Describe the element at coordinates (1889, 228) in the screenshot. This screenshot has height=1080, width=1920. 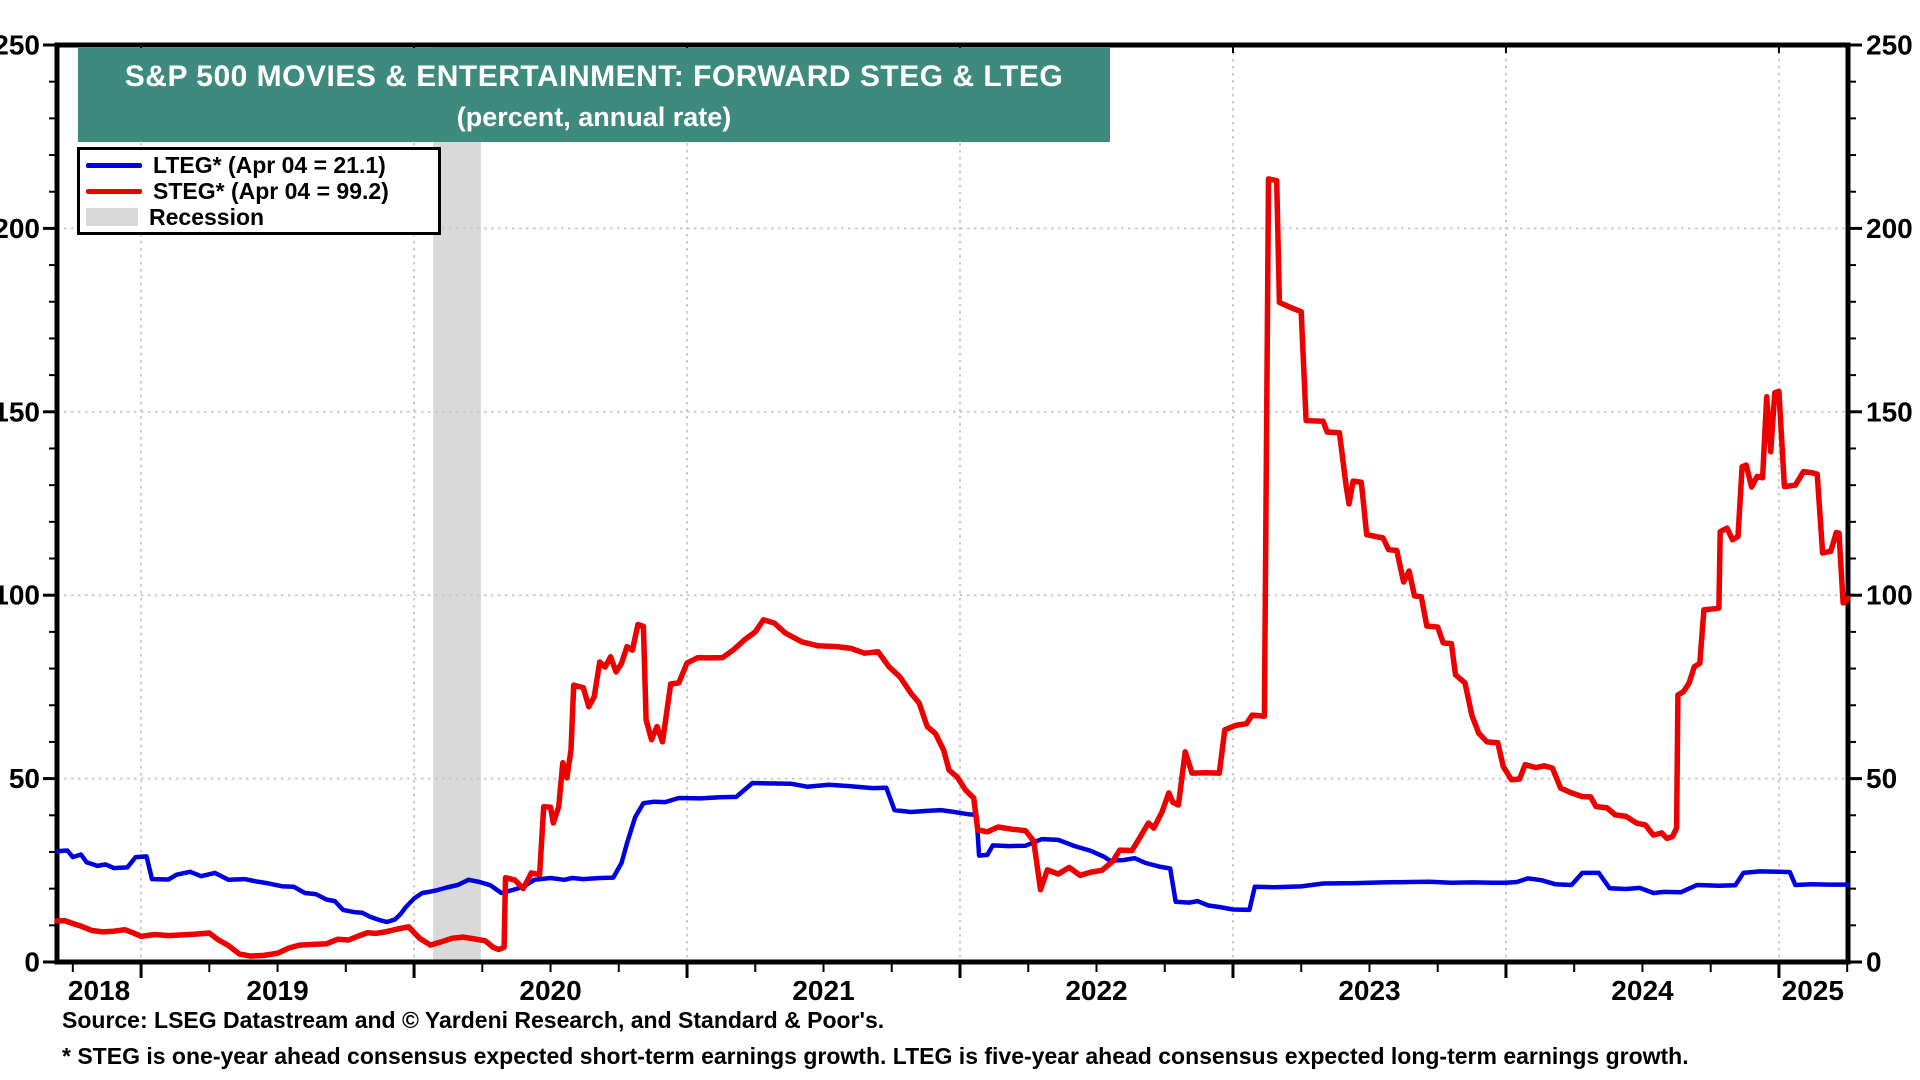
I see `y-axis-label-right: 200` at that location.